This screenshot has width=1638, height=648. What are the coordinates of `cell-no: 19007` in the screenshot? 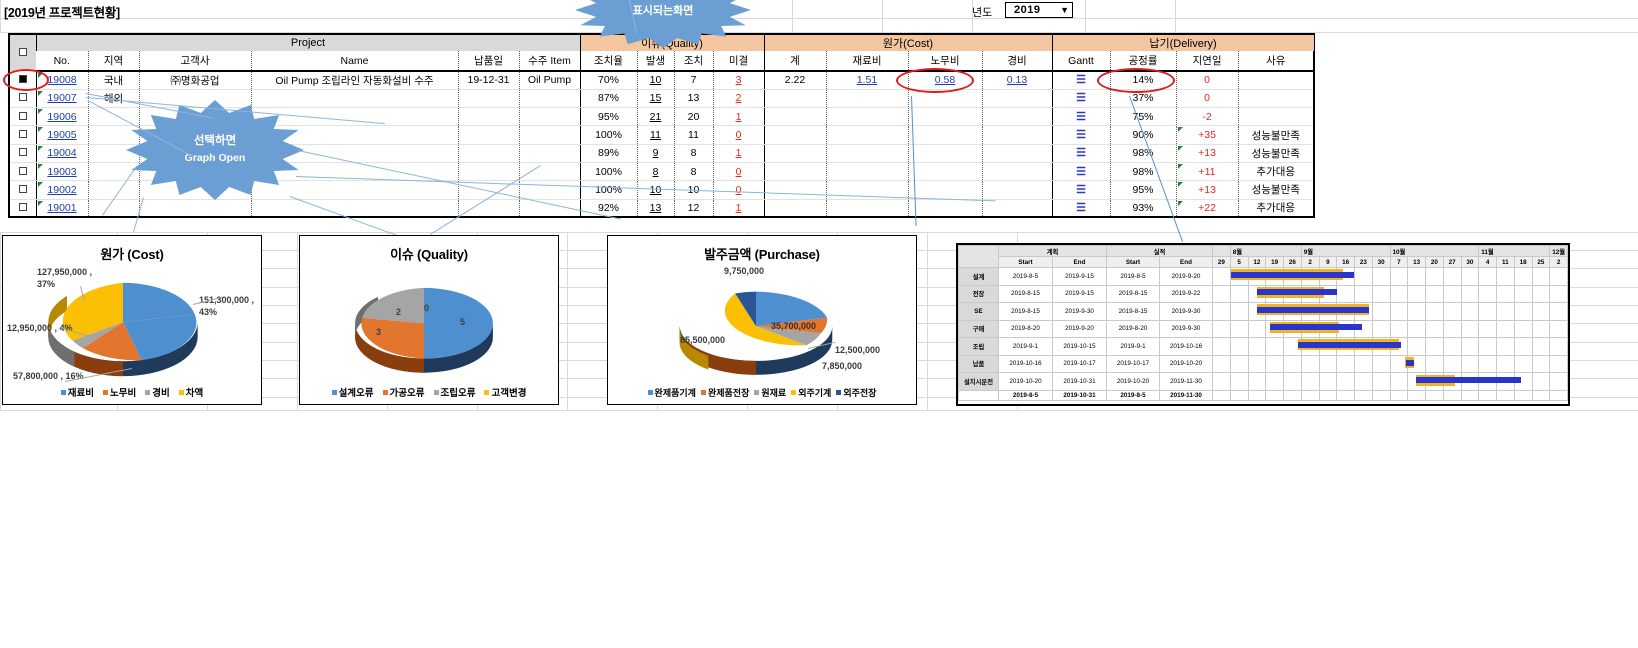 It's located at (62, 99).